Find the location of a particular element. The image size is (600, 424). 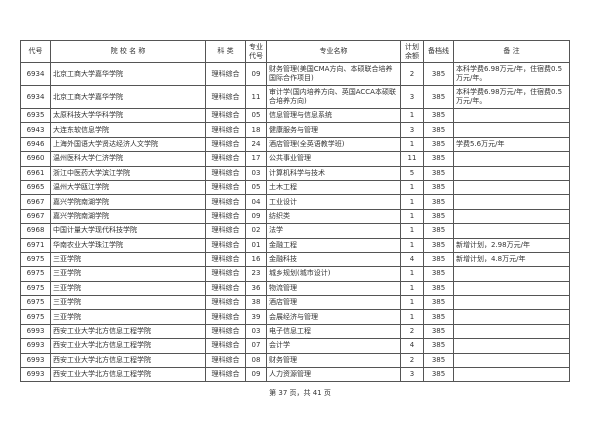

cell-major-code: 36 is located at coordinates (256, 288).